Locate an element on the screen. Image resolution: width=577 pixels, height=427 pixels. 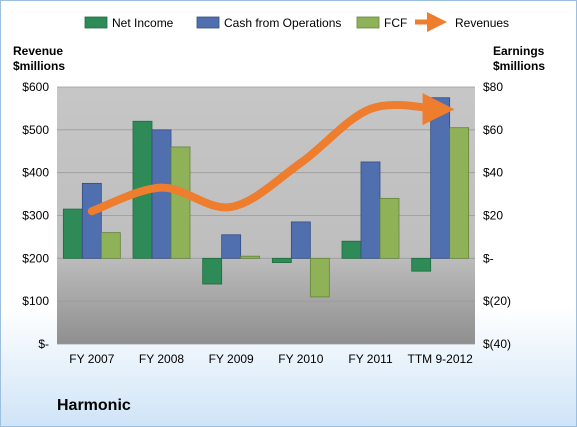
x-axis-tick-label: FY 2010 is located at coordinates (300, 359).